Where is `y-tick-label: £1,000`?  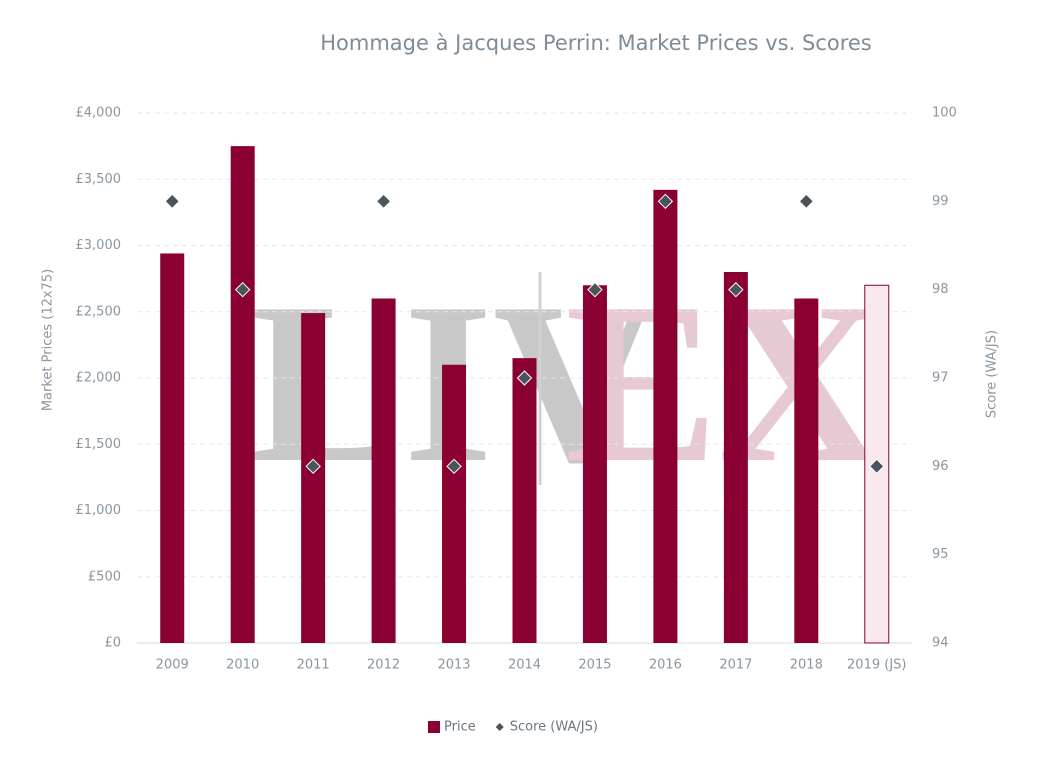
y-tick-label: £1,000 is located at coordinates (99, 510).